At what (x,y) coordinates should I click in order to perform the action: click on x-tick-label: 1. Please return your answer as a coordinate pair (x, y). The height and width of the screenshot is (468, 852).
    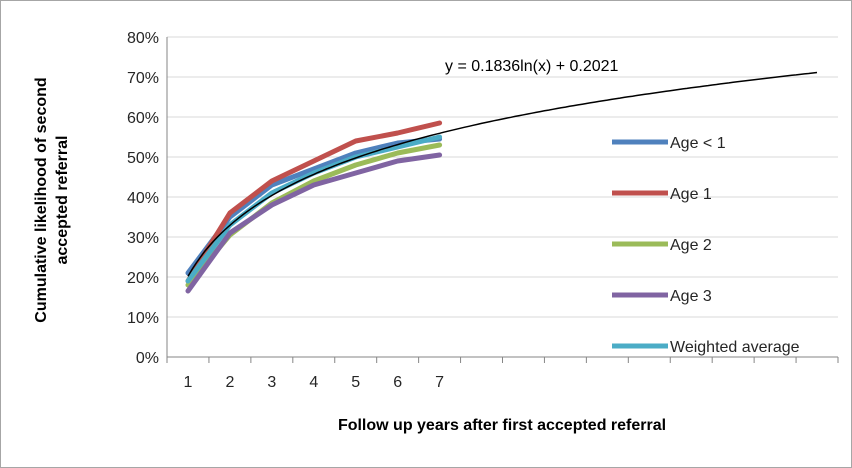
    Looking at the image, I should click on (188, 382).